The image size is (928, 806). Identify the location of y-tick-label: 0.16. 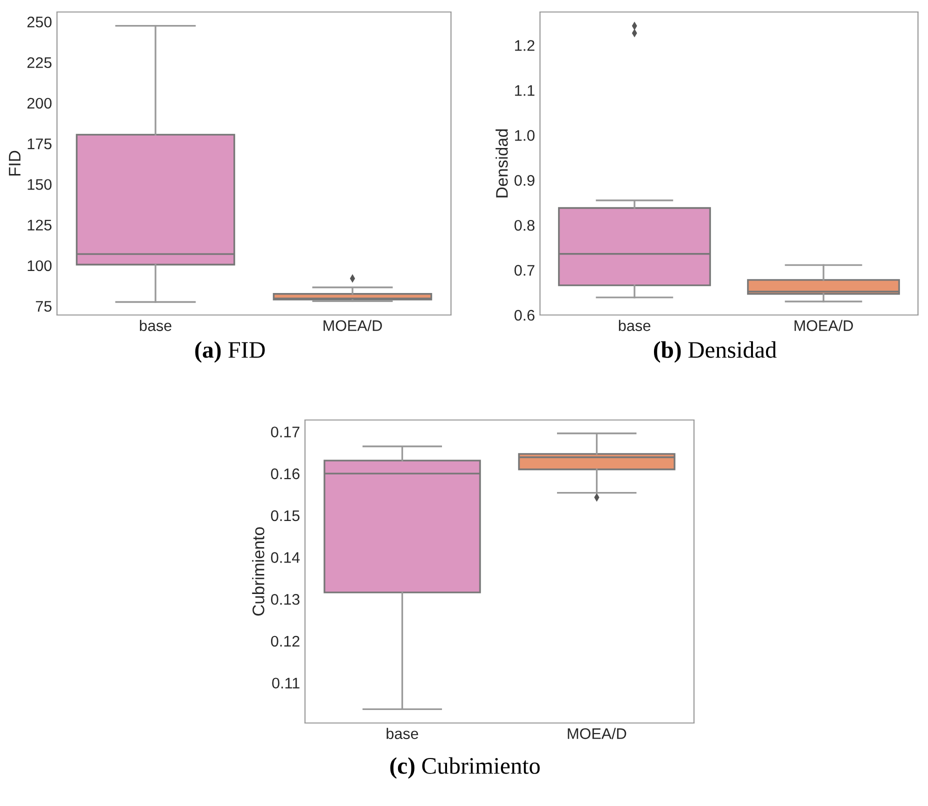
(285, 474).